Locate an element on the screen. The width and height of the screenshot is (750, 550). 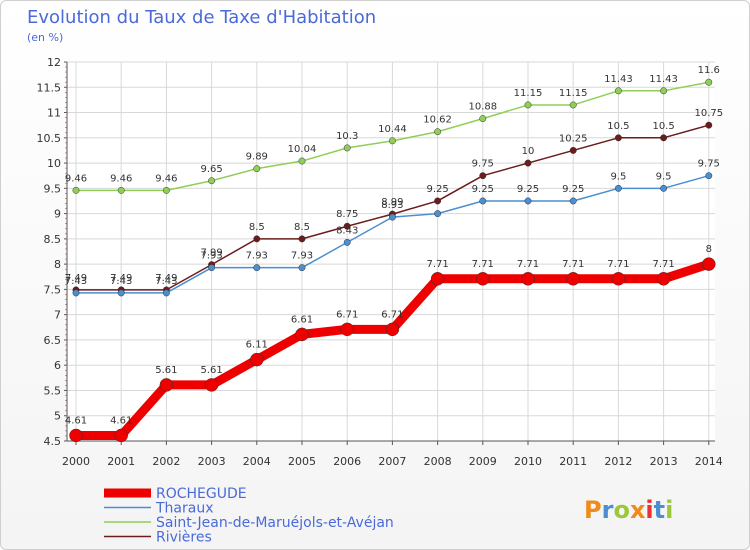
x-tick-label: 2012 is located at coordinates (618, 461).